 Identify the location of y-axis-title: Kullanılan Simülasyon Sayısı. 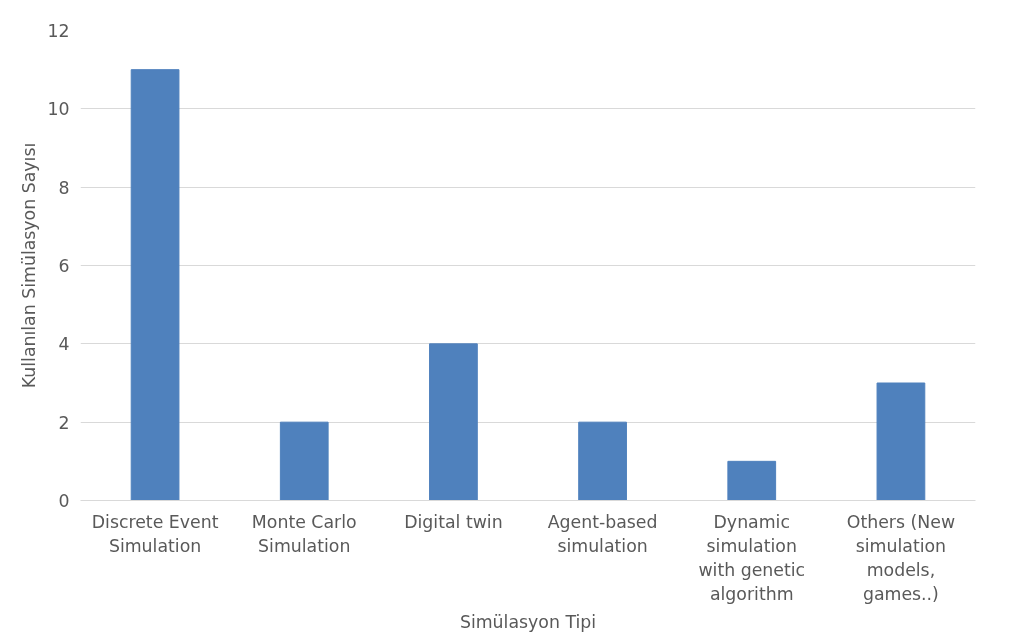
(29, 265).